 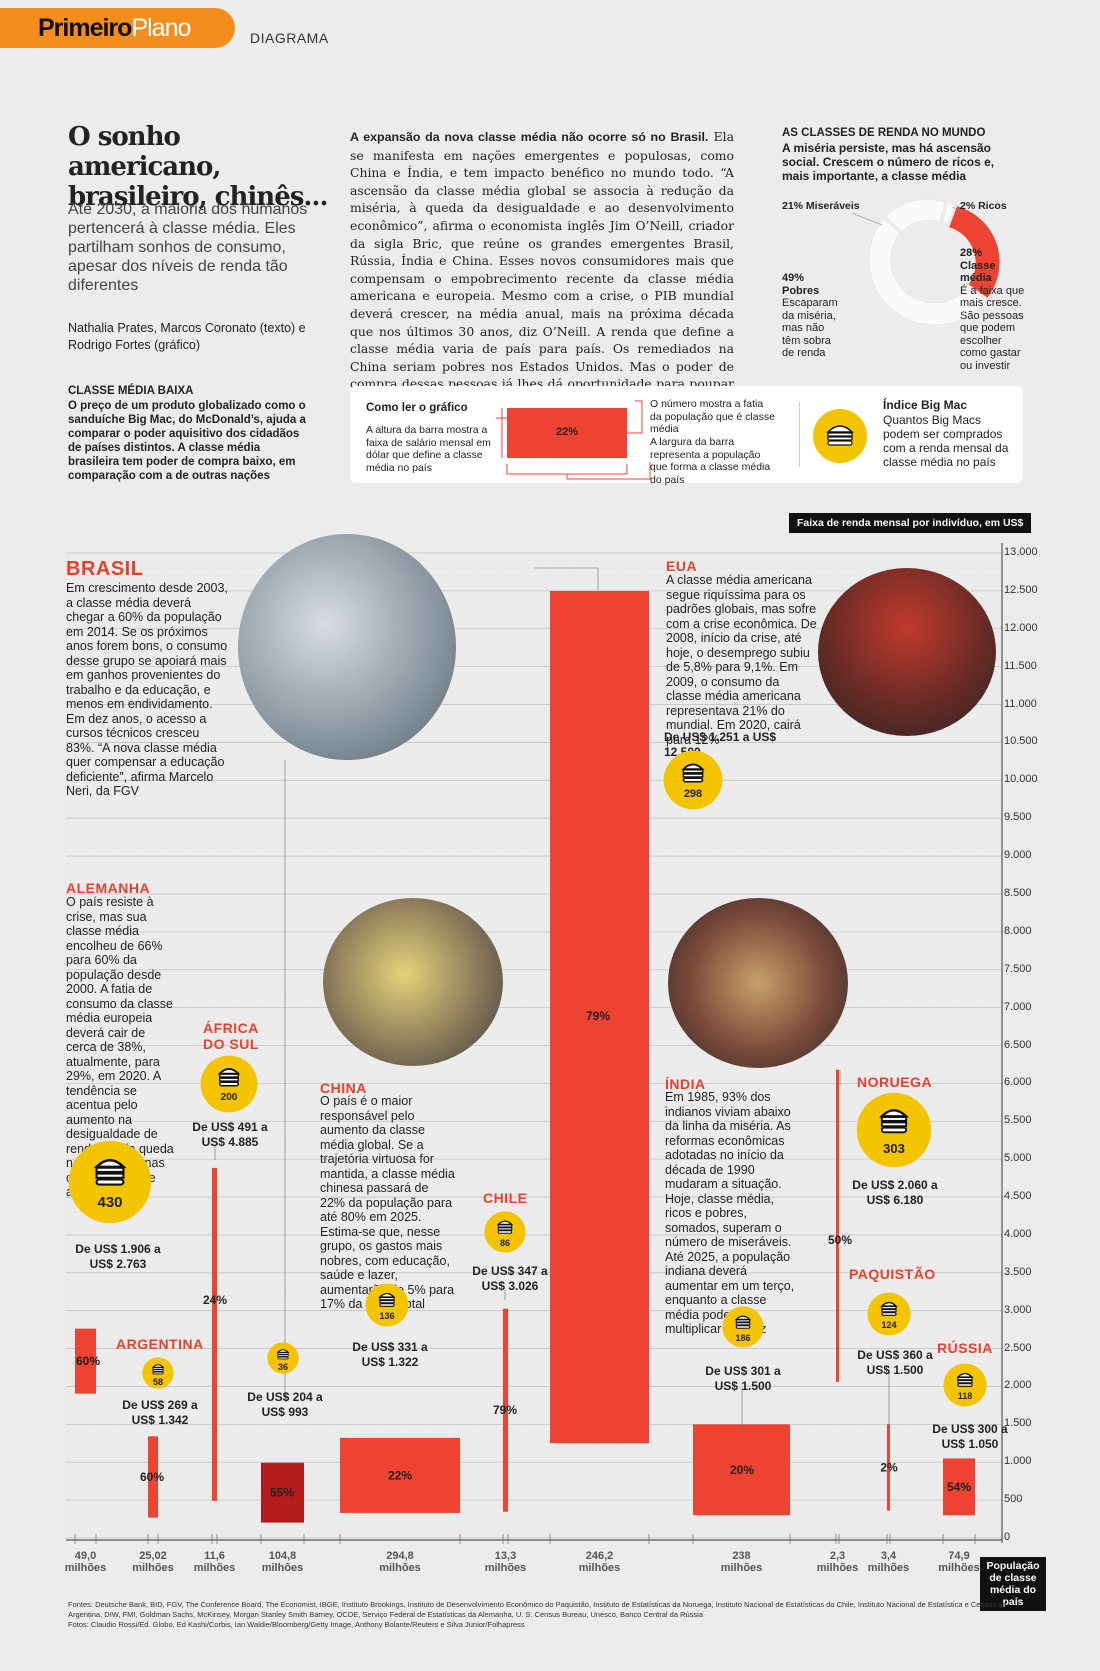 I want to click on bigmac-count: 430, so click(x=110, y=1202).